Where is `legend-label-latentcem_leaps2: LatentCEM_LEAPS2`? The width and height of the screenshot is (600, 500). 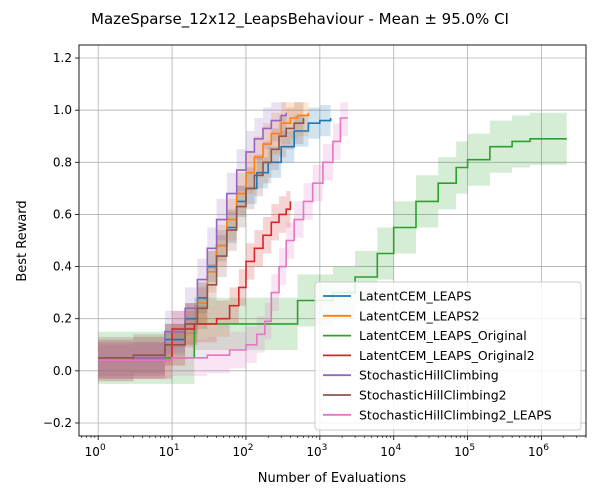 legend-label-latentcem_leaps2: LatentCEM_LEAPS2 is located at coordinates (419, 315).